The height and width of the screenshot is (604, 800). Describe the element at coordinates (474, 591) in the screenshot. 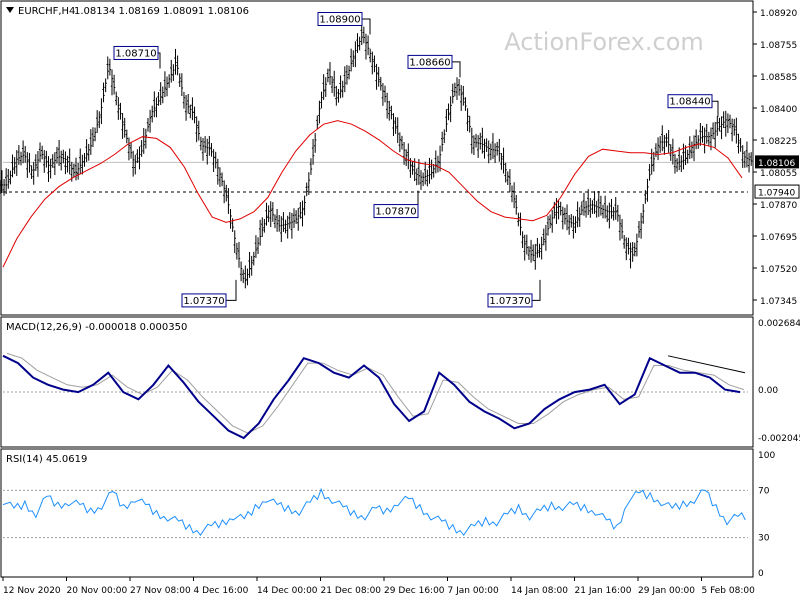

I see `time-axis-label: 7 Jan 00:00` at that location.